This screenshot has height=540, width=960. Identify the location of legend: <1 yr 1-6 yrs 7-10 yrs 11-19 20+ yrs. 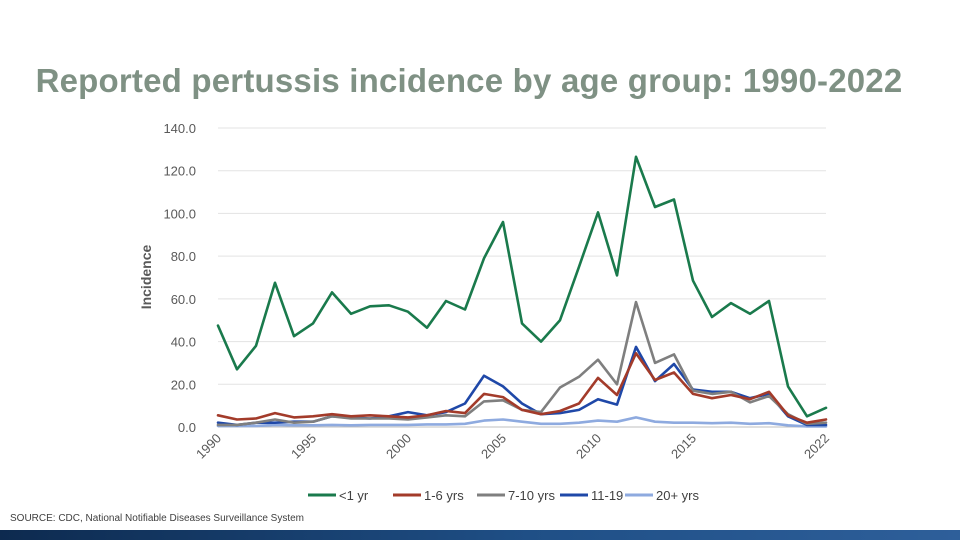
(503, 495).